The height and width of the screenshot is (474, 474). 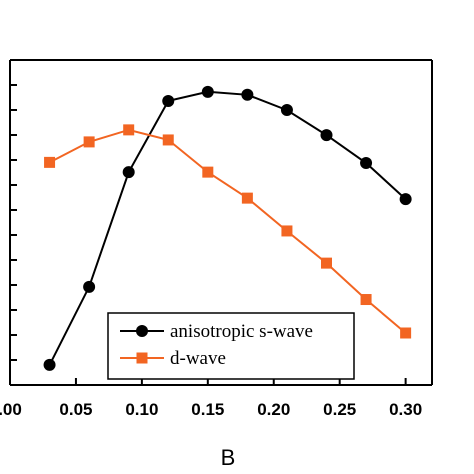 I want to click on legend-item: d-wave, so click(x=173, y=358).